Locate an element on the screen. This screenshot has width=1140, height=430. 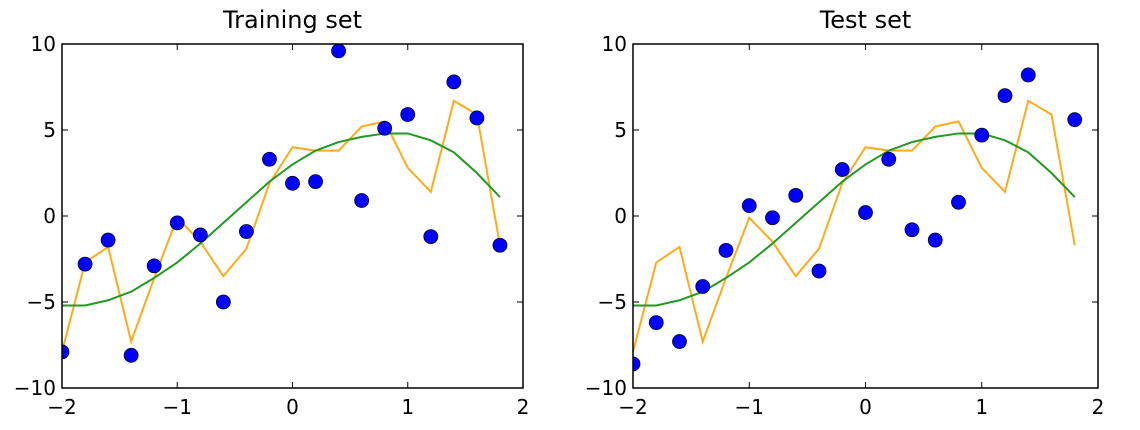
chart-title: Test set is located at coordinates (865, 20).